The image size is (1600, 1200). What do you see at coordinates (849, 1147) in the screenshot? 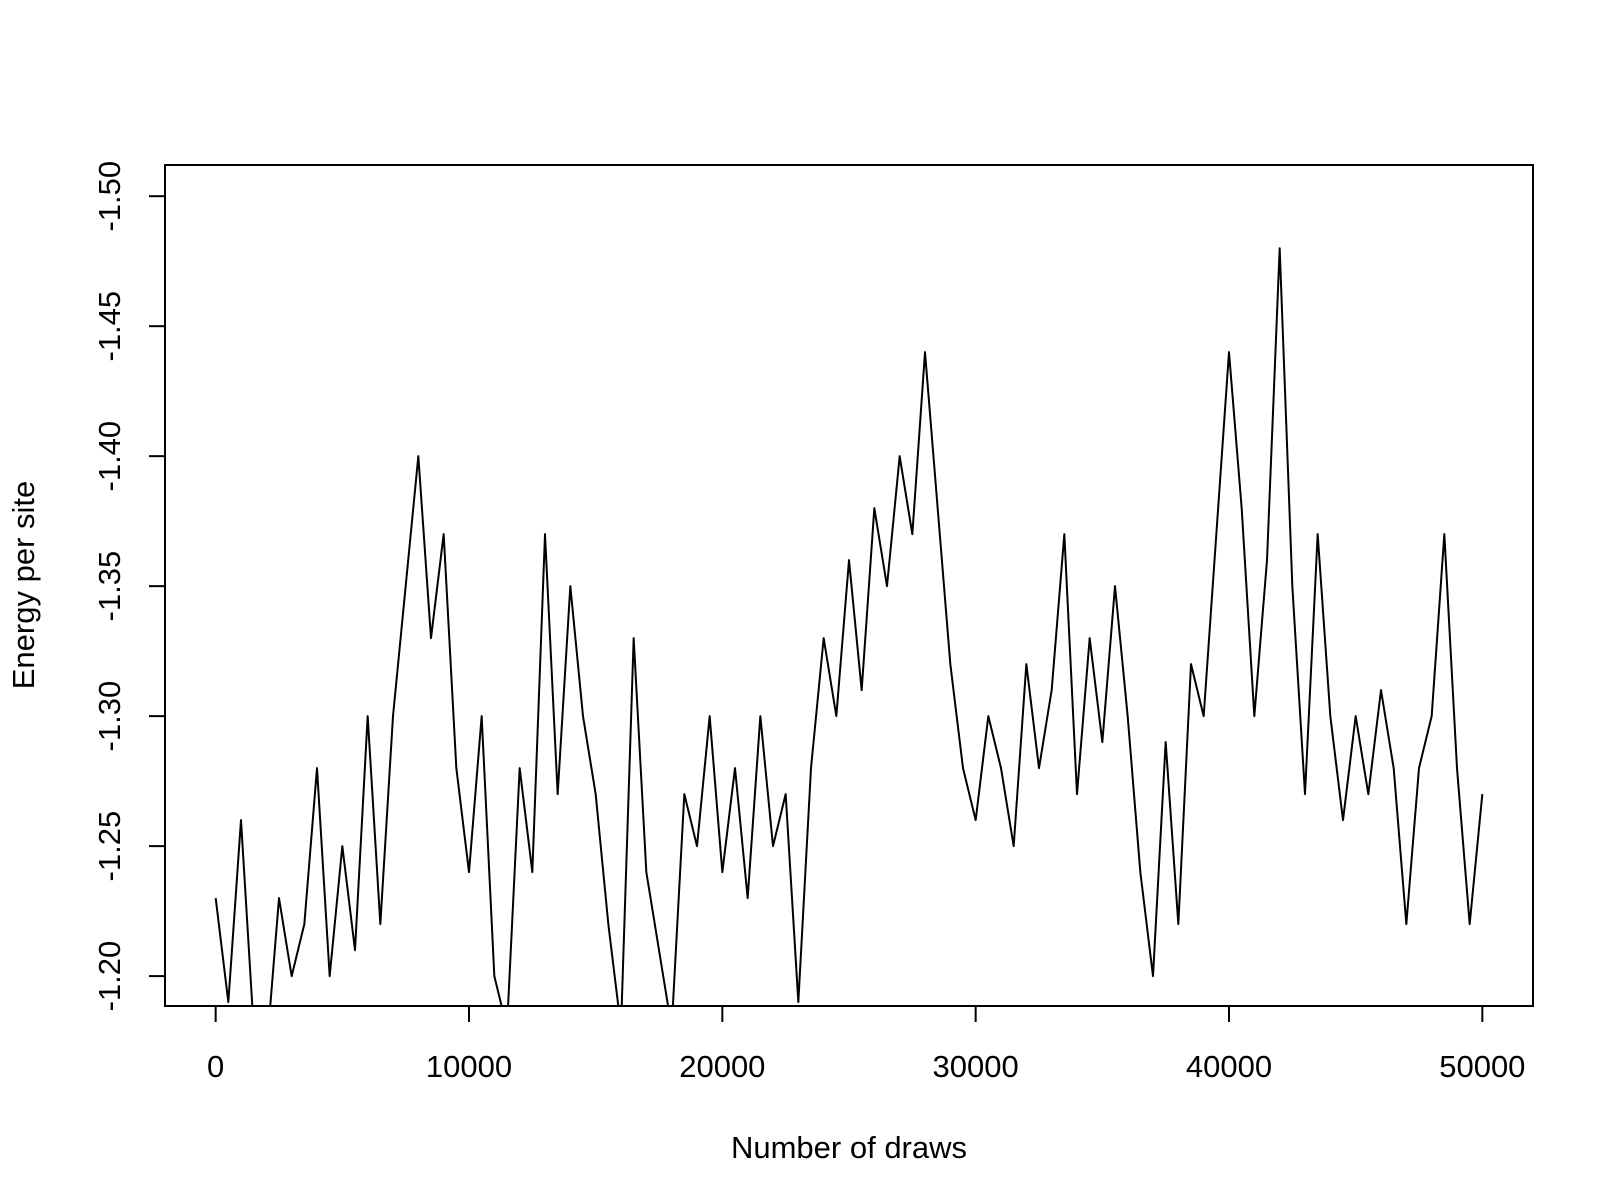
I see `x-axis-label: Number of draws` at bounding box center [849, 1147].